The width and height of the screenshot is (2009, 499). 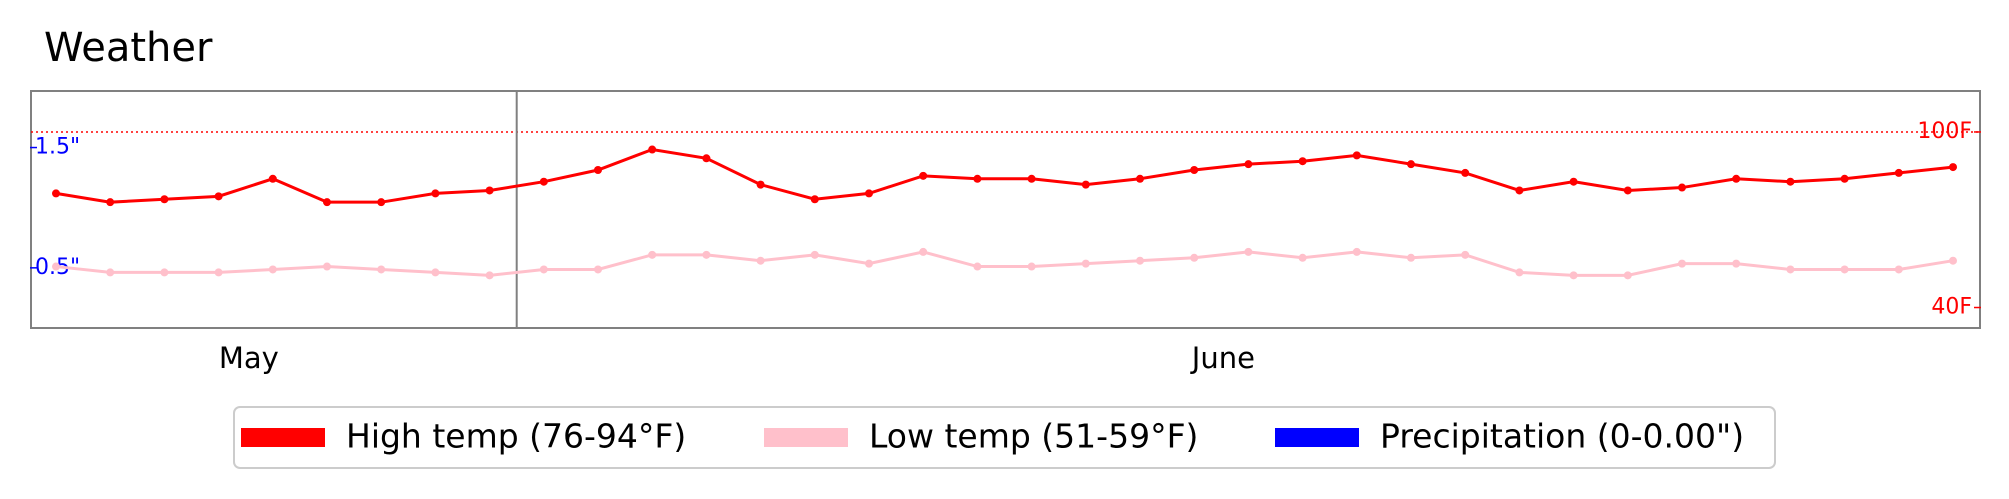 I want to click on legend-label: High temp (76-94°F), so click(x=516, y=436).